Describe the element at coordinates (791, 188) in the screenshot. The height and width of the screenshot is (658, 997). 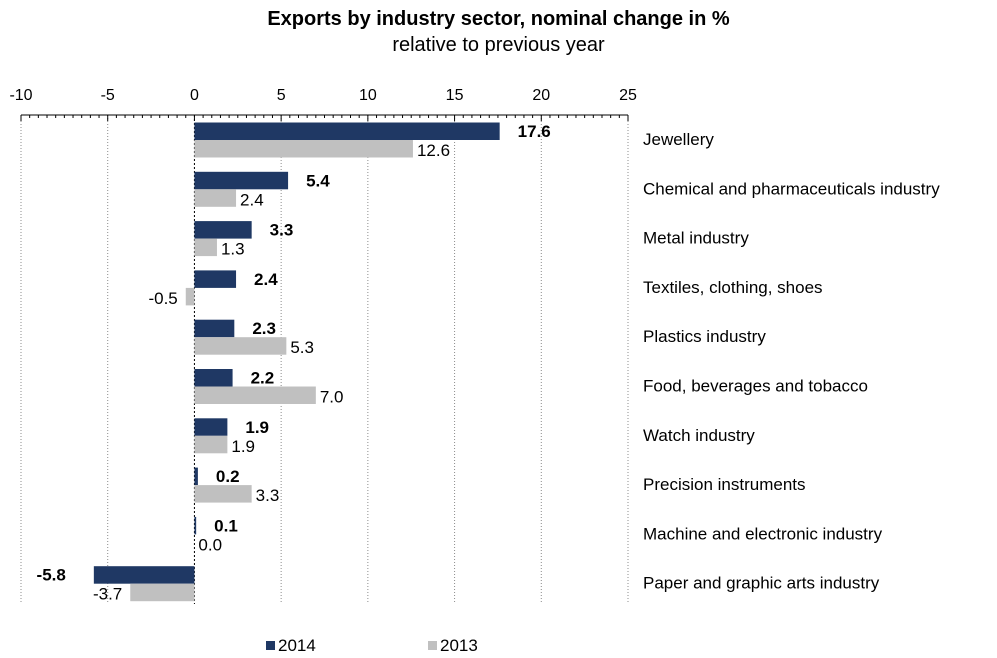
I see `category-label-1: Chemical and pharmaceuticals industry` at that location.